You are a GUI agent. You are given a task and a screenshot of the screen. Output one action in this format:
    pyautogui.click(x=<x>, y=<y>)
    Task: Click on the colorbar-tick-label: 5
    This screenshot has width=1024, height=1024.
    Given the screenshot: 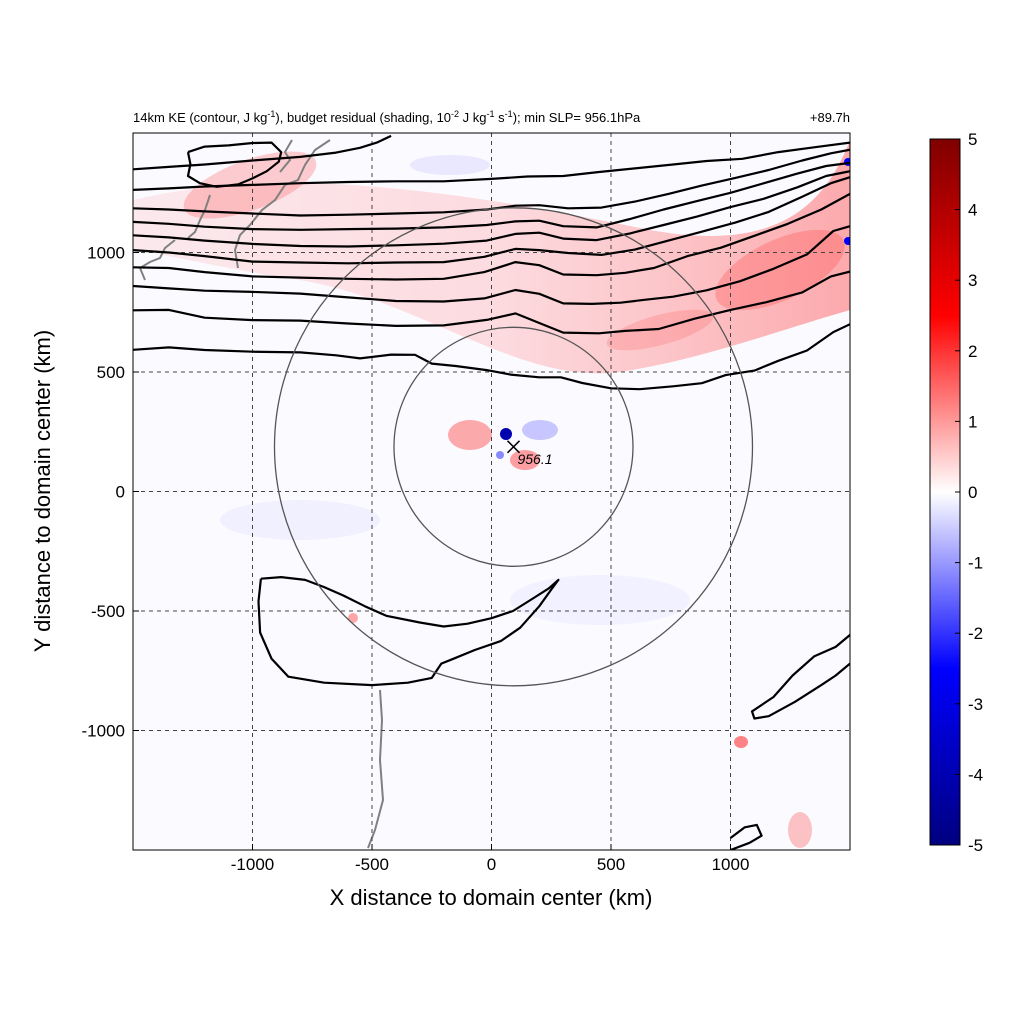 What is the action you would take?
    pyautogui.click(x=972, y=139)
    